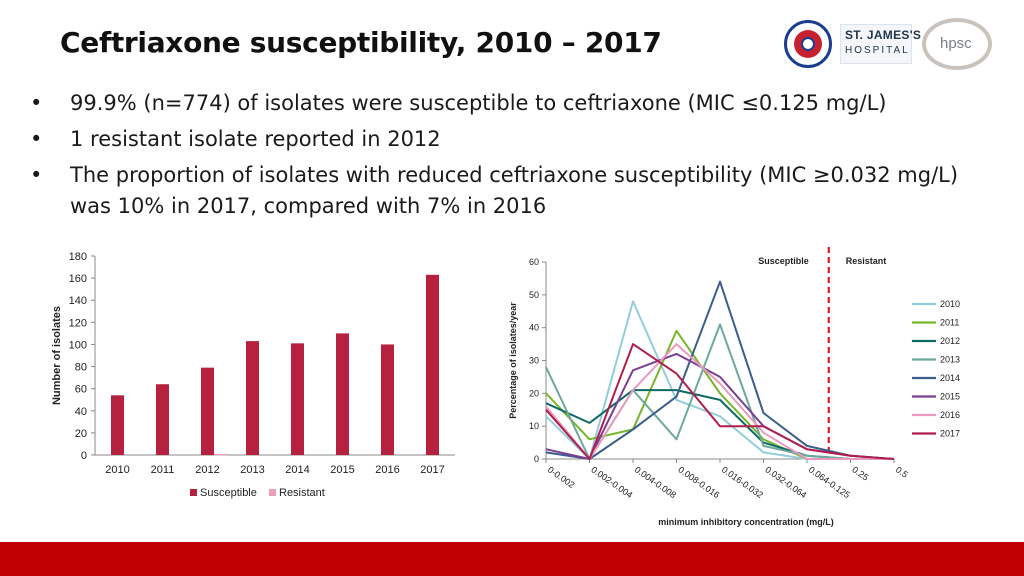 Image resolution: width=1024 pixels, height=576 pixels. I want to click on st-james-hospital-logo: ST. JAMES'S HOSPITAL, so click(880, 44).